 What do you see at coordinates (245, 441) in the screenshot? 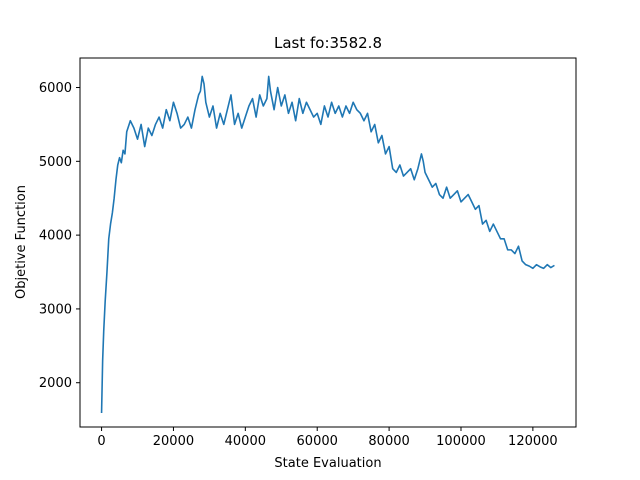
I see `x-tick-label: 40000` at bounding box center [245, 441].